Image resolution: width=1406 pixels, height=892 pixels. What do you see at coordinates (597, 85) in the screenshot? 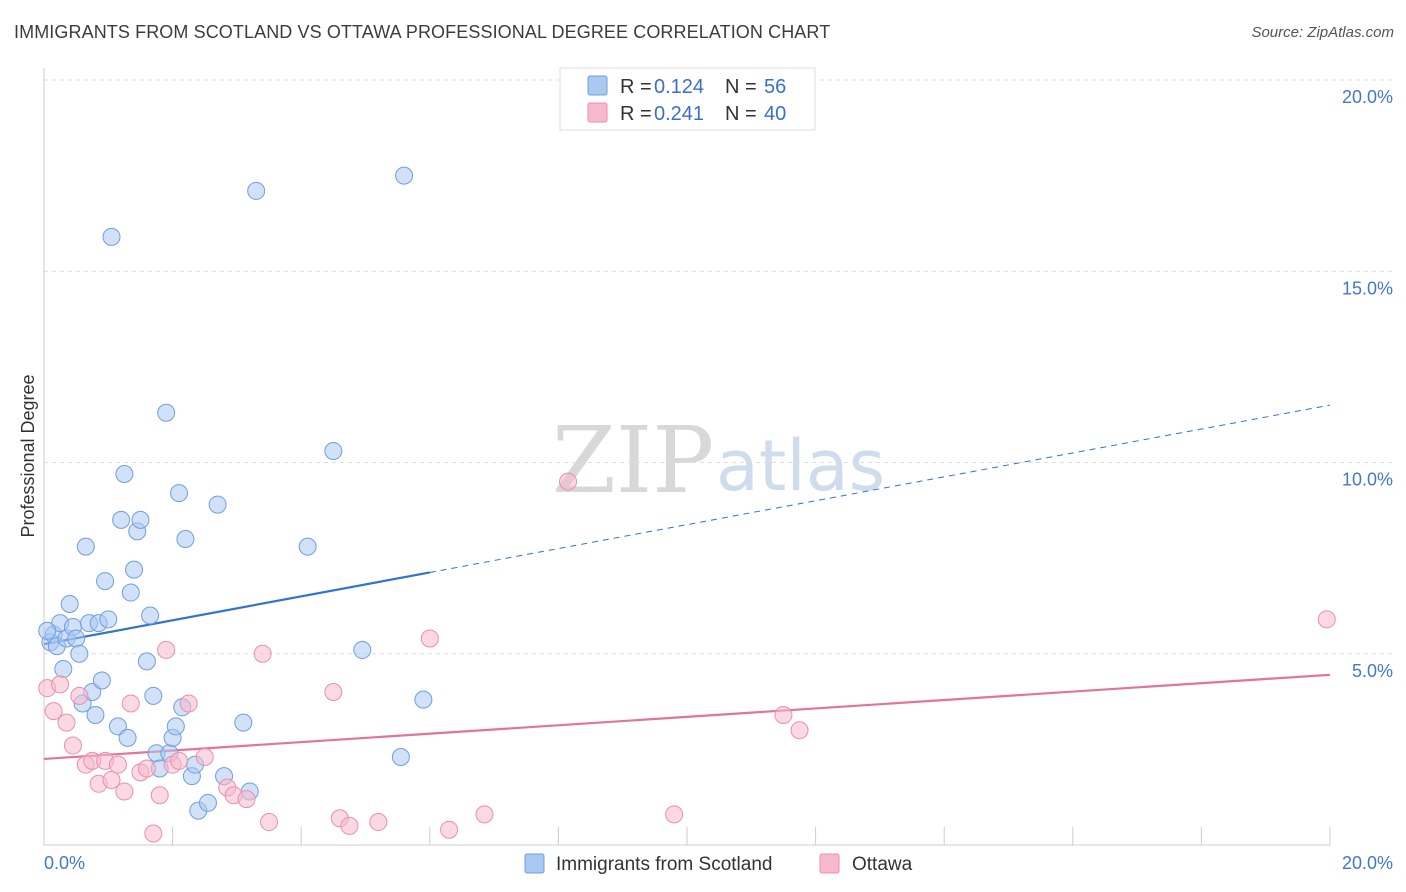
I see `legend-swatch-scotland` at bounding box center [597, 85].